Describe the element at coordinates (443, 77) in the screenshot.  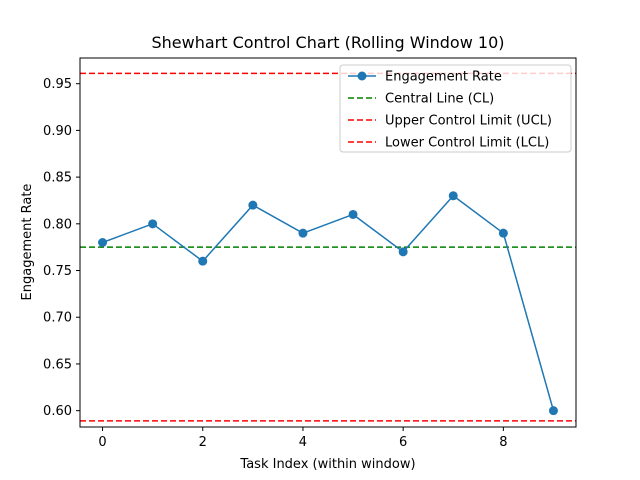
I see `legend-label-0: Engagement Rate` at that location.